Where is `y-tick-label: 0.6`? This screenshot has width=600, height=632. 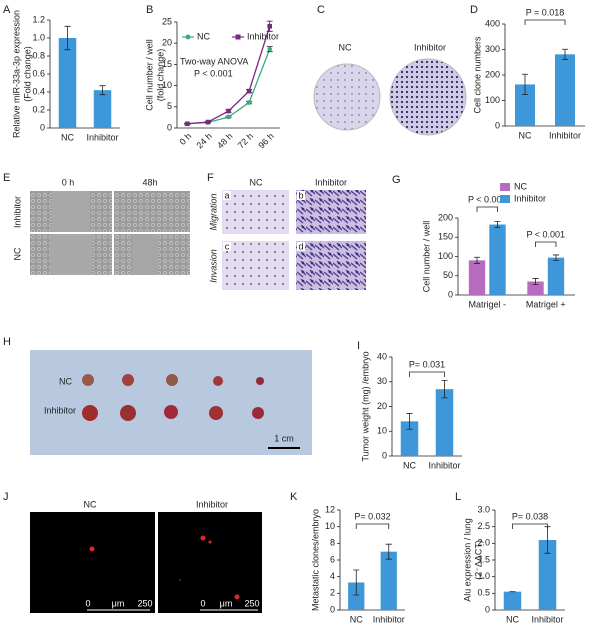
y-tick-label: 0.6 is located at coordinates (38, 73).